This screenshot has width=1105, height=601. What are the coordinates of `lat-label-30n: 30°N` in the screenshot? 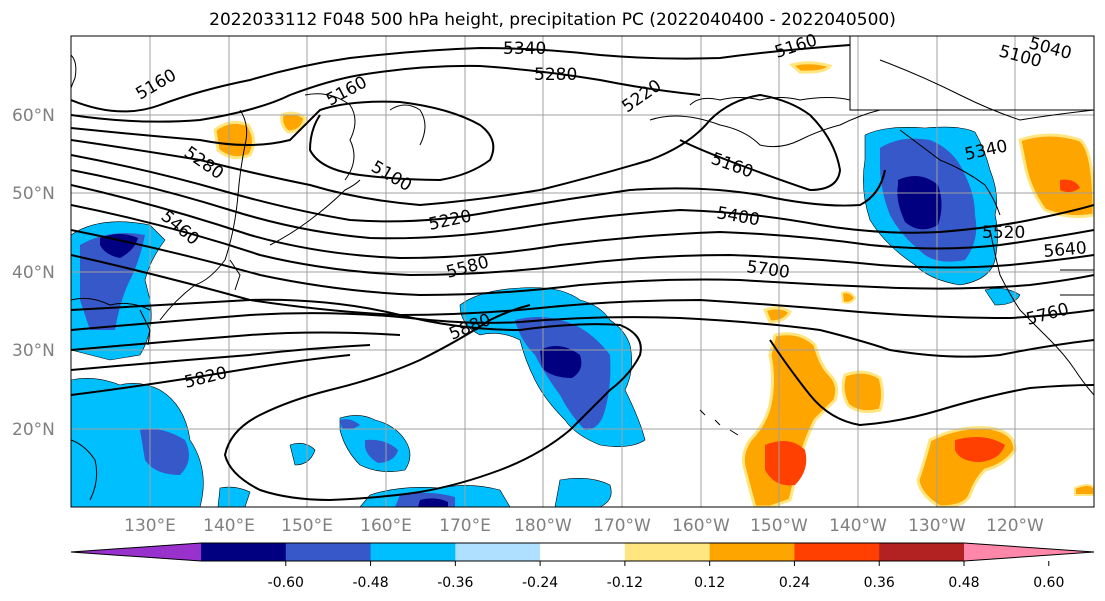 It's located at (33, 351).